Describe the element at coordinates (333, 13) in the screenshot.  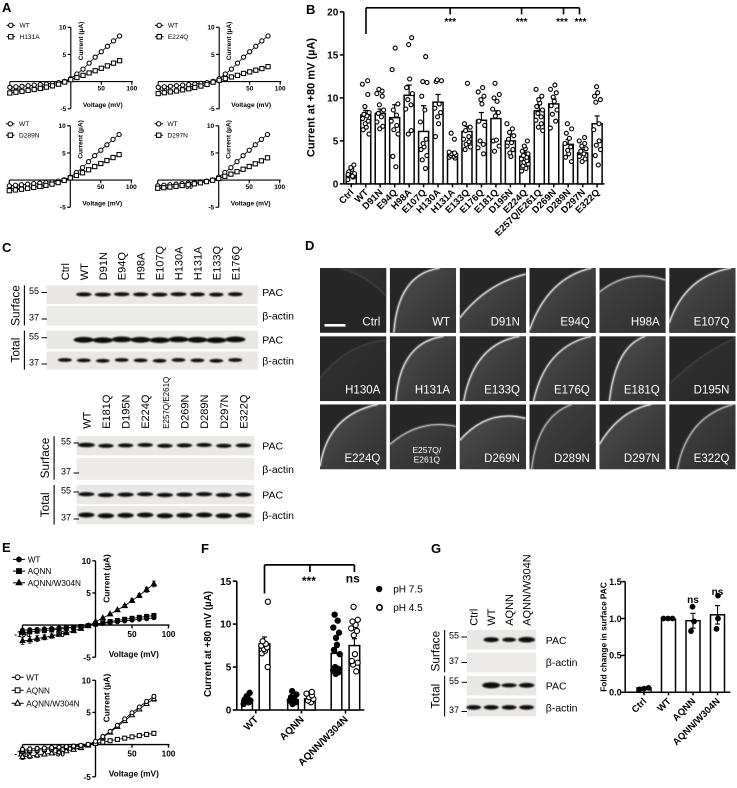
I see `svg-text: 20` at that location.